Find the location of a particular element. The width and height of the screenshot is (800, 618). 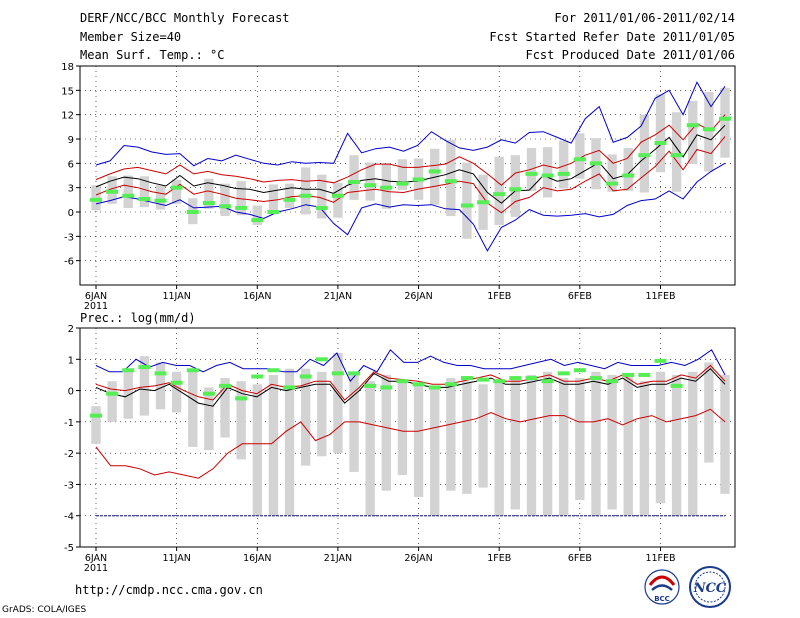

prec-xtick-label: 21JAN is located at coordinates (338, 558).